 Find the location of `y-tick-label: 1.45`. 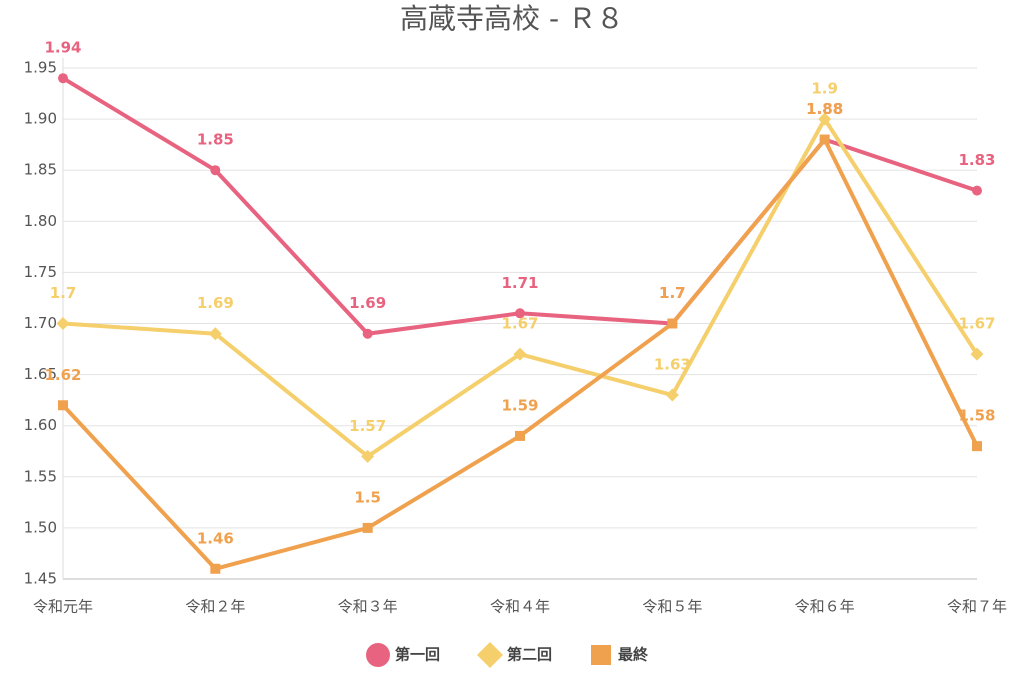

y-tick-label: 1.45 is located at coordinates (40, 579).